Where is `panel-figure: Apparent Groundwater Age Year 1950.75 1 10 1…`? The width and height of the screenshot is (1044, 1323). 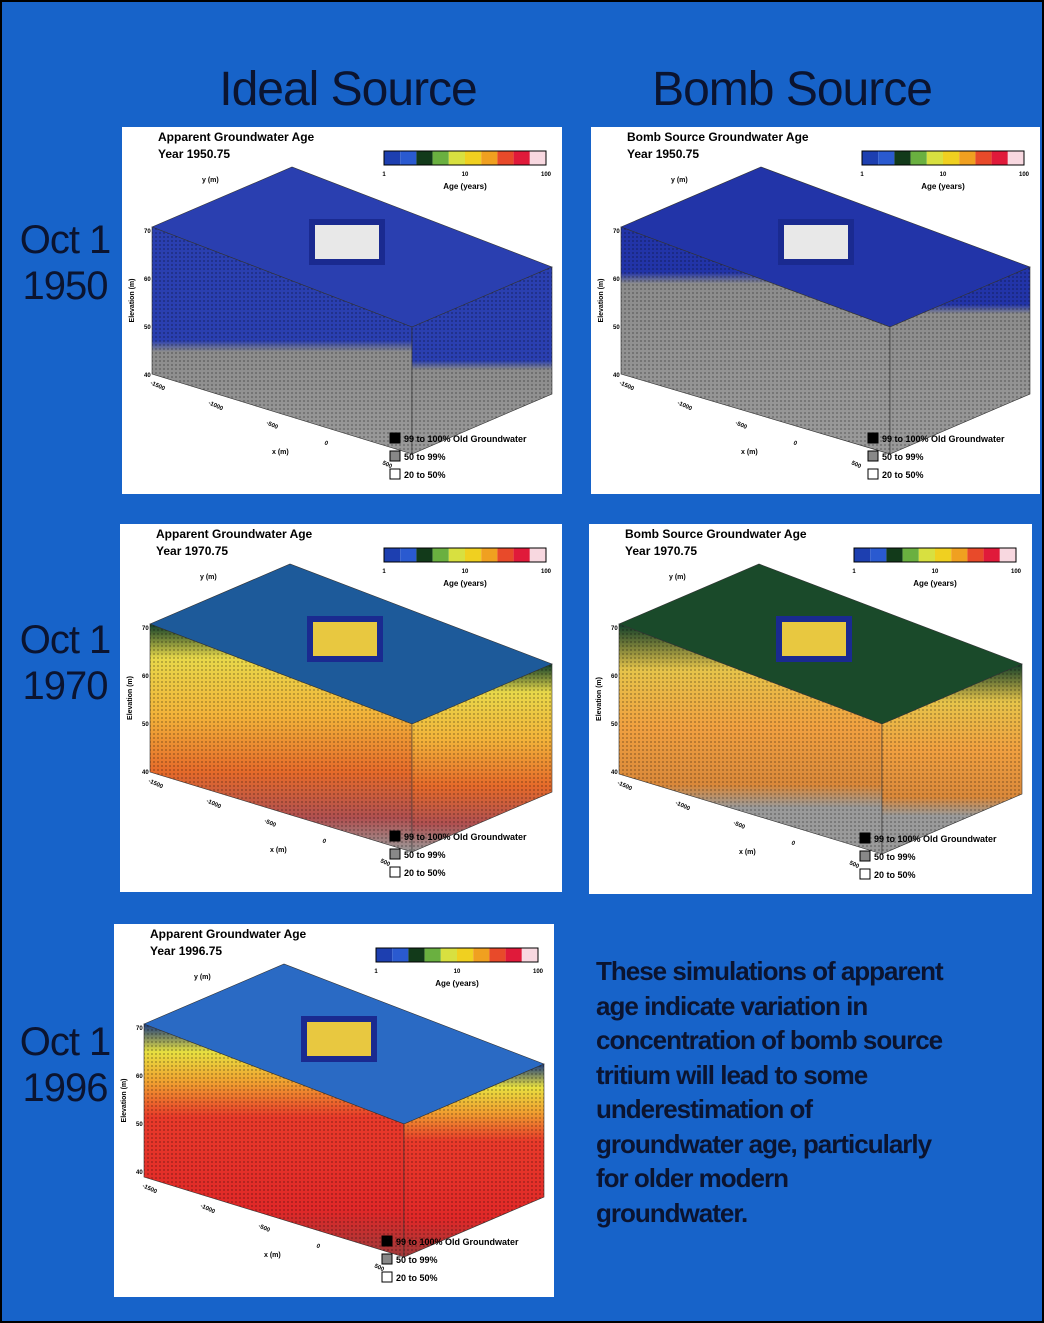
panel-figure: Apparent Groundwater Age Year 1950.75 1 10 1… is located at coordinates (341, 305).